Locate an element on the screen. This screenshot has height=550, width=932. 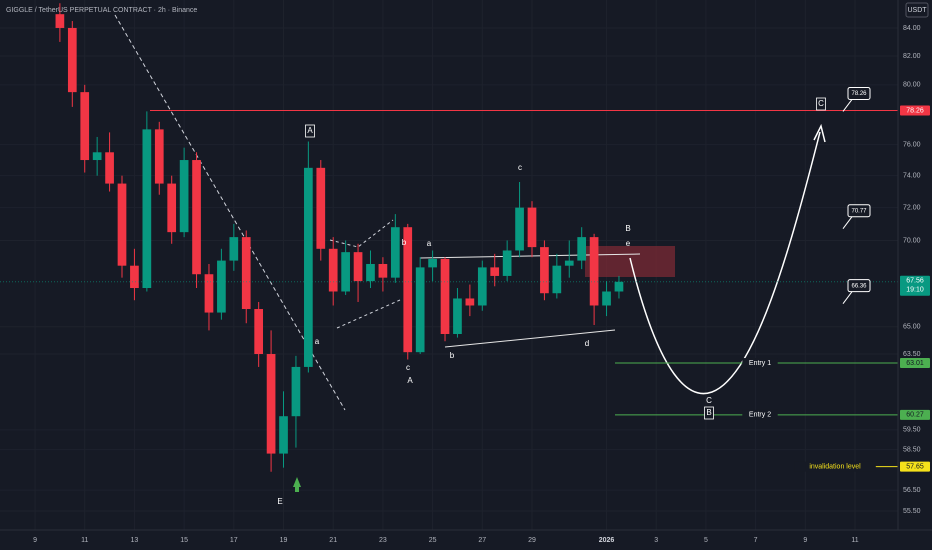
x-tick-label: 17 is located at coordinates (234, 540).